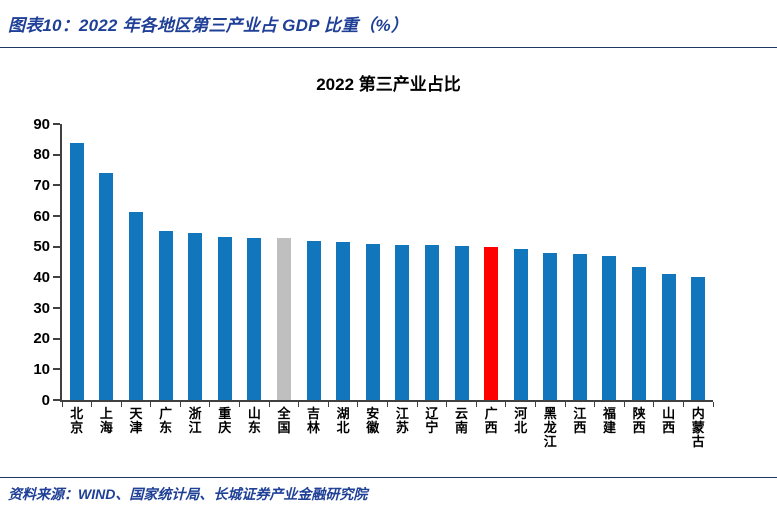 This screenshot has height=513, width=777. I want to click on x-axis-label: 辽 宁, so click(432, 420).